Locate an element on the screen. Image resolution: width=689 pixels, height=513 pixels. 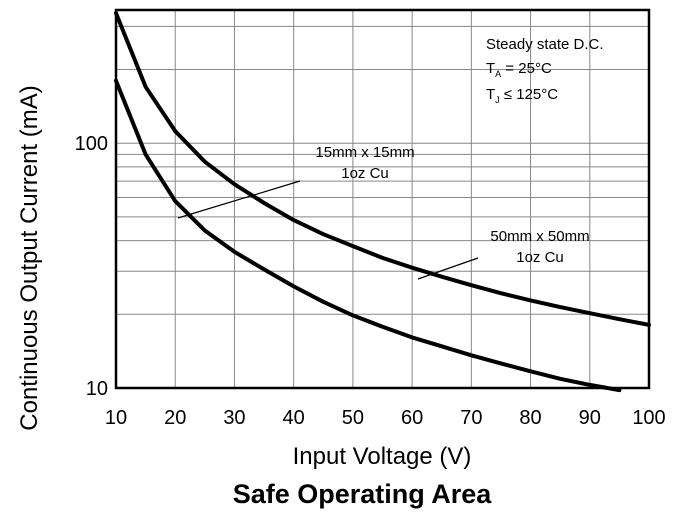
tj-value: ≤ 125°C is located at coordinates (529, 94).